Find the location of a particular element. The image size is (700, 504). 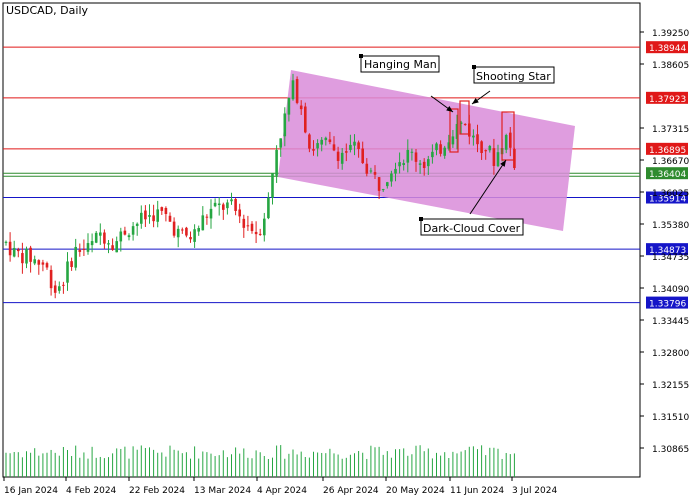

price-tag-label: 1.37923 is located at coordinates (667, 100).